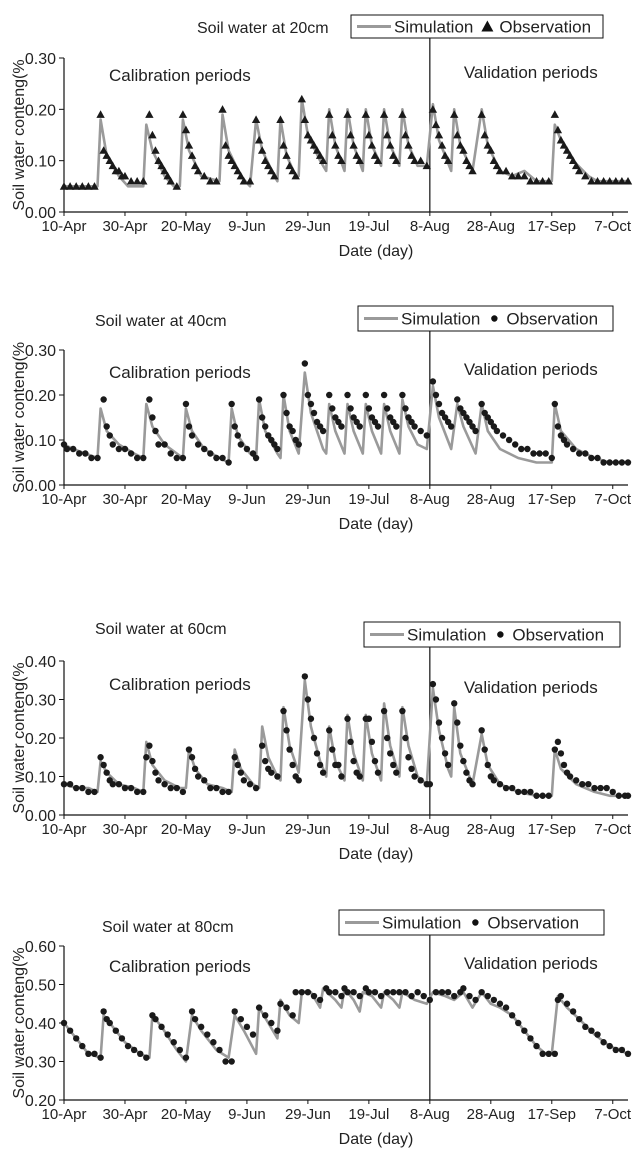  Describe the element at coordinates (40, 662) in the screenshot. I see `y-tick-label: 0.40` at that location.